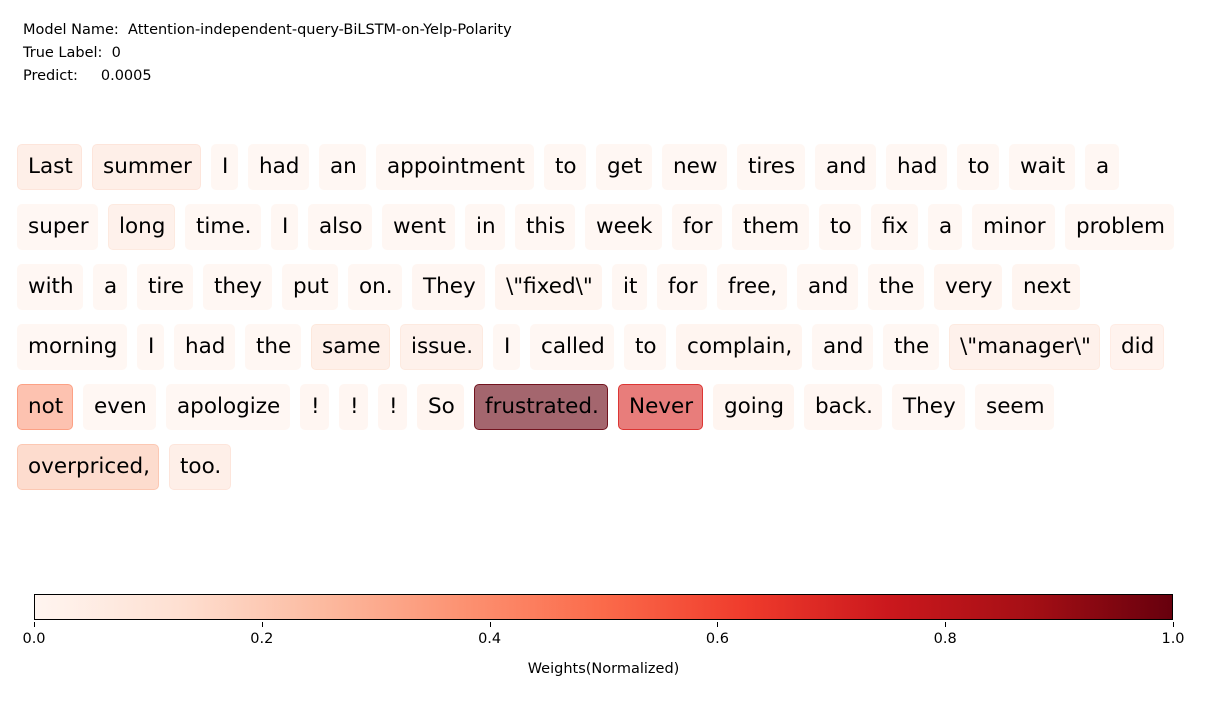  I want to click on token-69: going, so click(753, 407).